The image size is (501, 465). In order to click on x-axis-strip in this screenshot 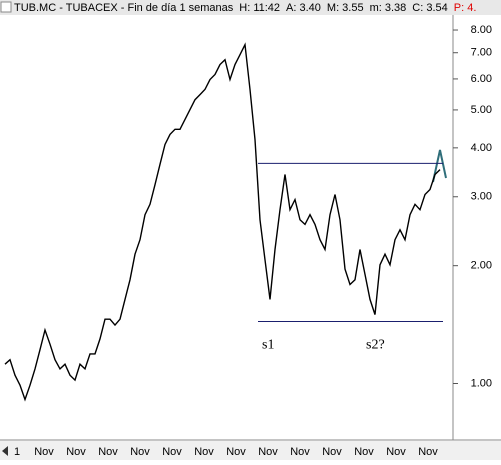, I will do `click(250, 450)`.